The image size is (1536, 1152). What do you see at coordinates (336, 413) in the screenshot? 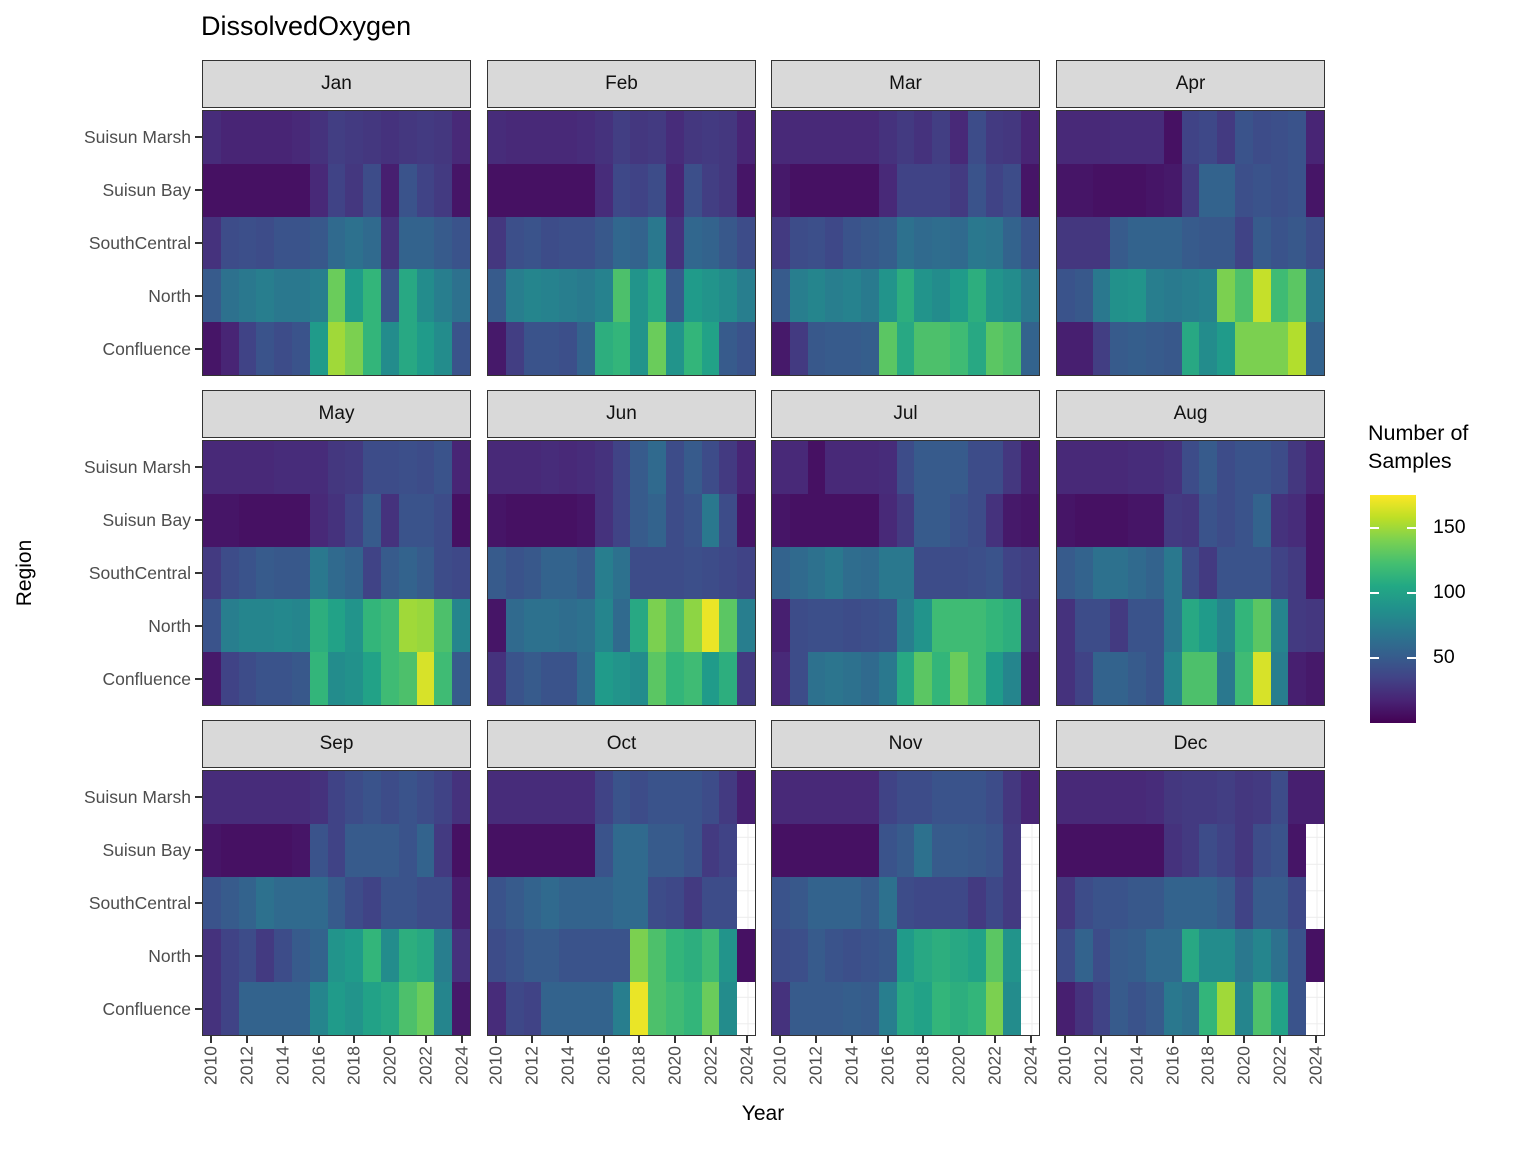
I see `facet-label-may: May` at bounding box center [336, 413].